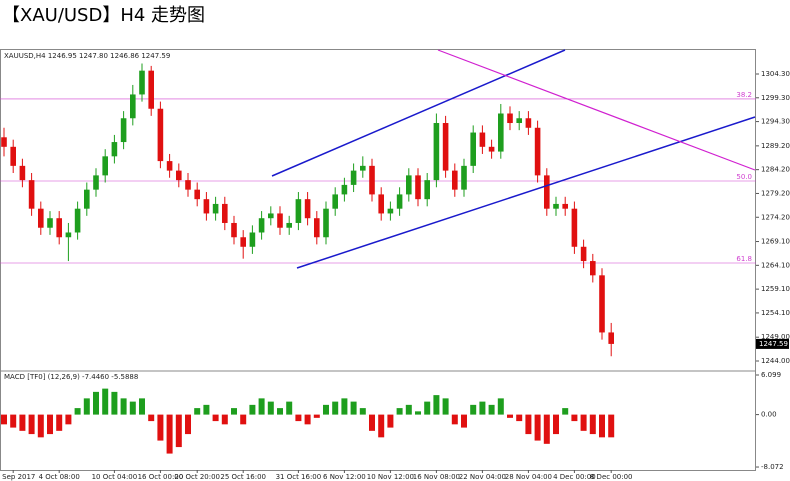  Describe the element at coordinates (772, 467) in the screenshot. I see `macd-tick-label: -8.072` at that location.